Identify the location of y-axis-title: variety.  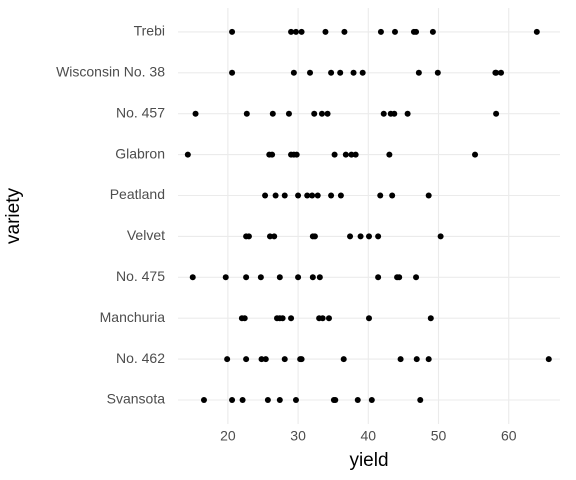
(13, 216).